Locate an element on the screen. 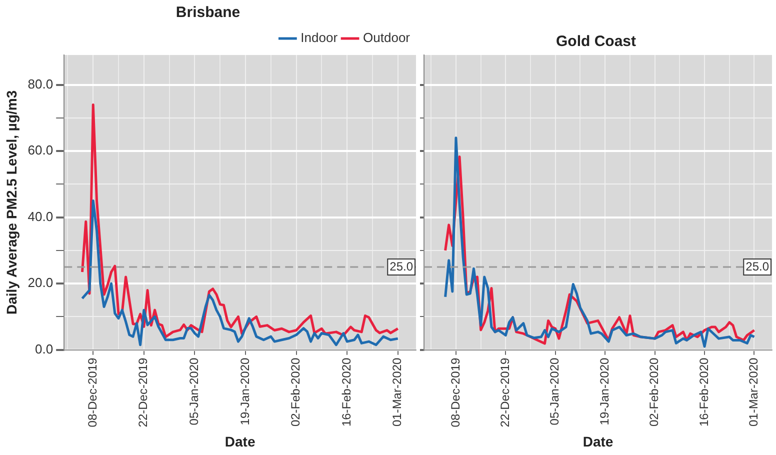 The image size is (776, 455). chart-title: Brisbane is located at coordinates (208, 13).